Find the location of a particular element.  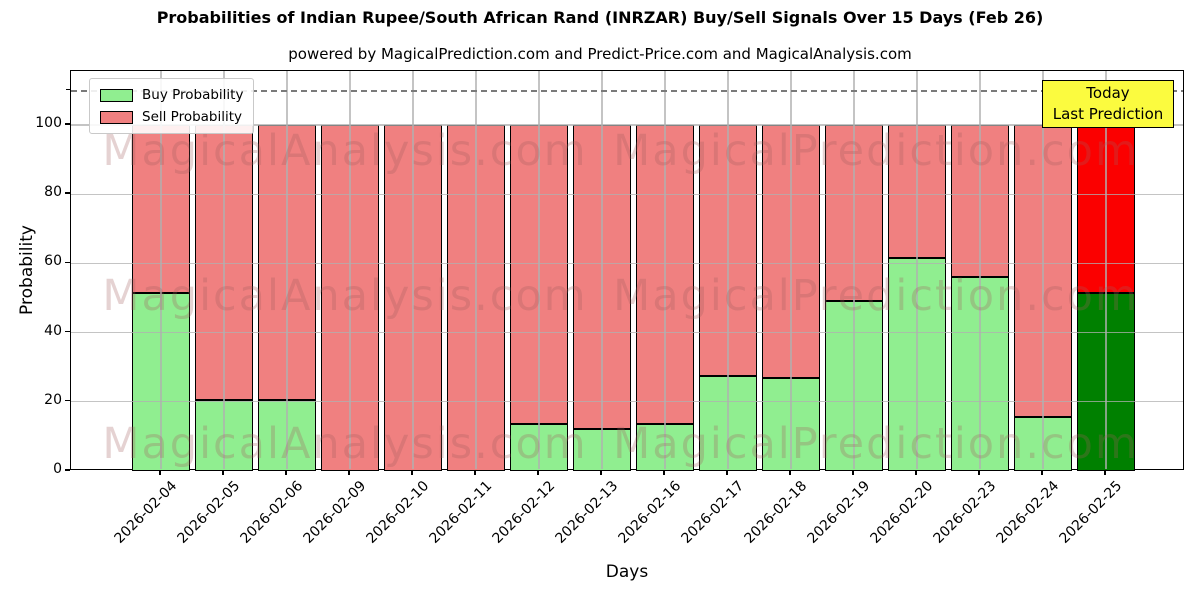

today-annotation-line2: Last Prediction is located at coordinates (1108, 114).